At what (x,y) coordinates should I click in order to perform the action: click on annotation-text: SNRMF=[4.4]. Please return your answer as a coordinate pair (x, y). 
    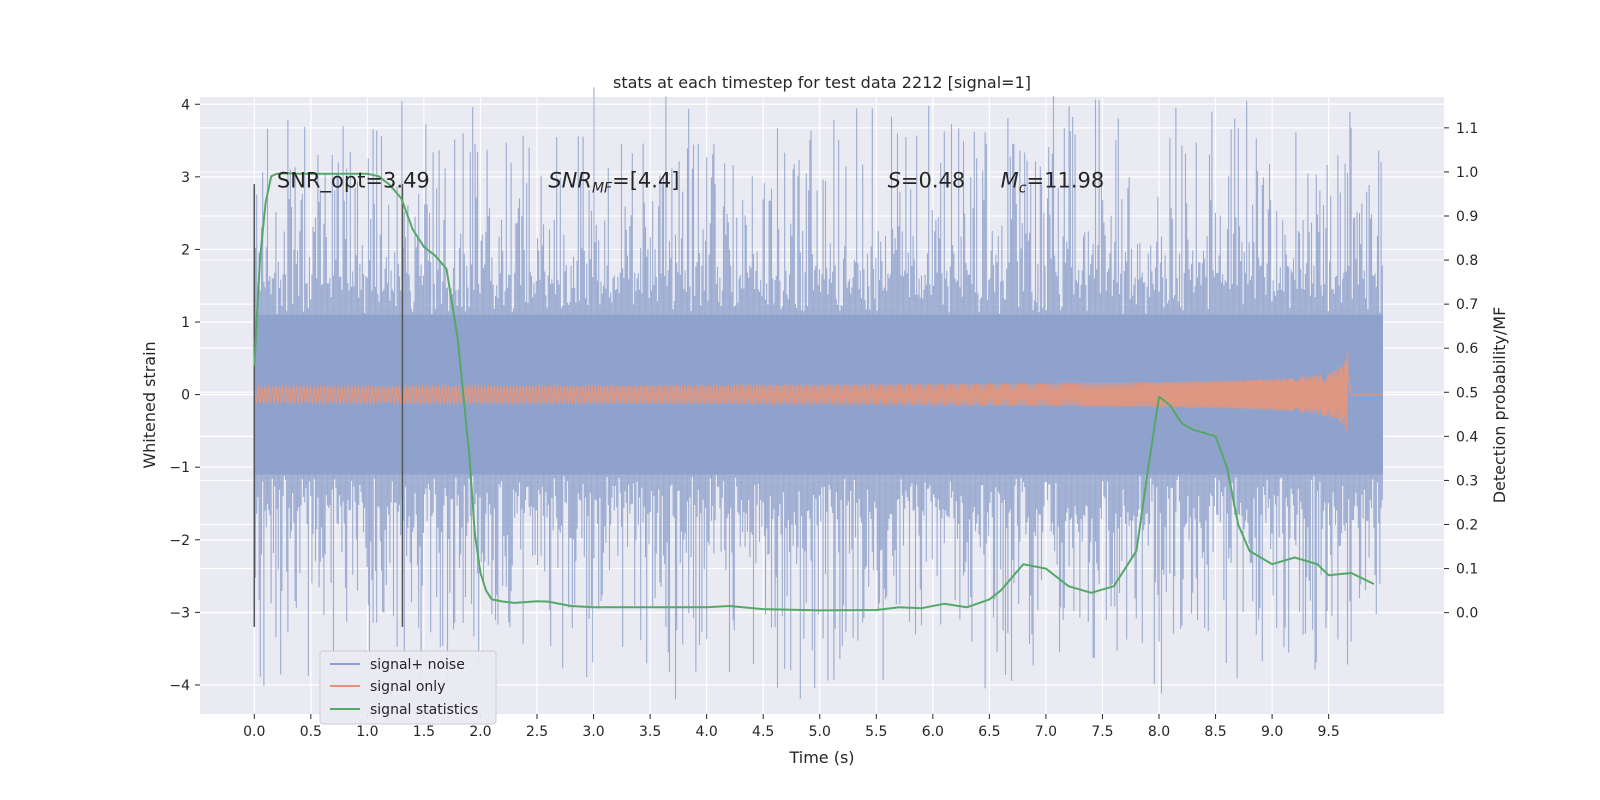
    Looking at the image, I should click on (613, 183).